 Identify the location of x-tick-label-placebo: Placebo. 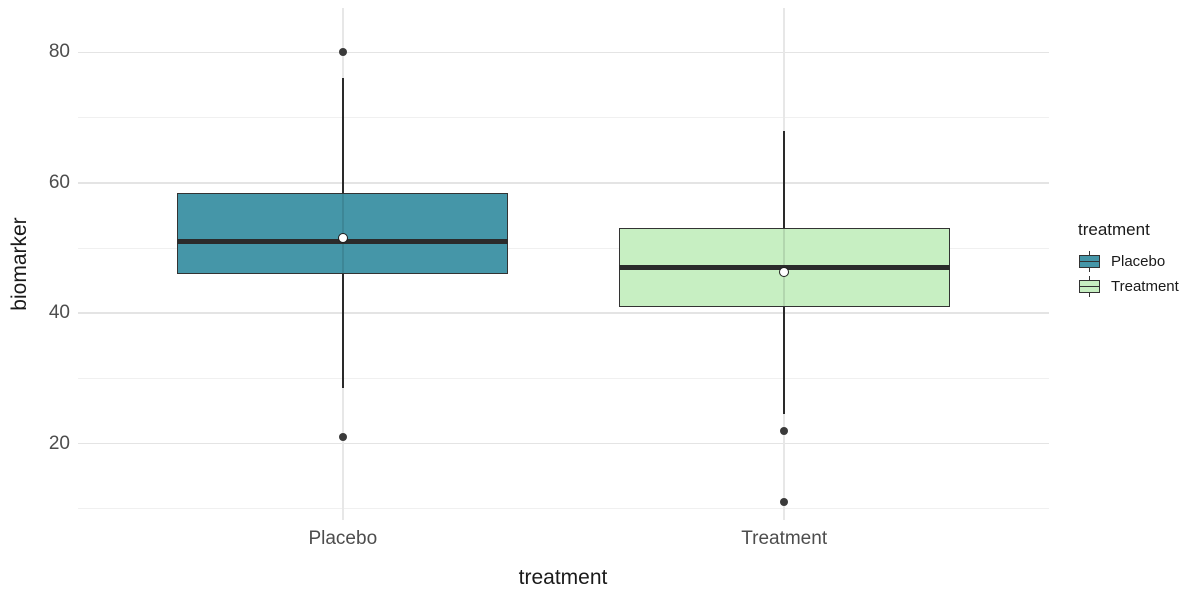
(343, 538).